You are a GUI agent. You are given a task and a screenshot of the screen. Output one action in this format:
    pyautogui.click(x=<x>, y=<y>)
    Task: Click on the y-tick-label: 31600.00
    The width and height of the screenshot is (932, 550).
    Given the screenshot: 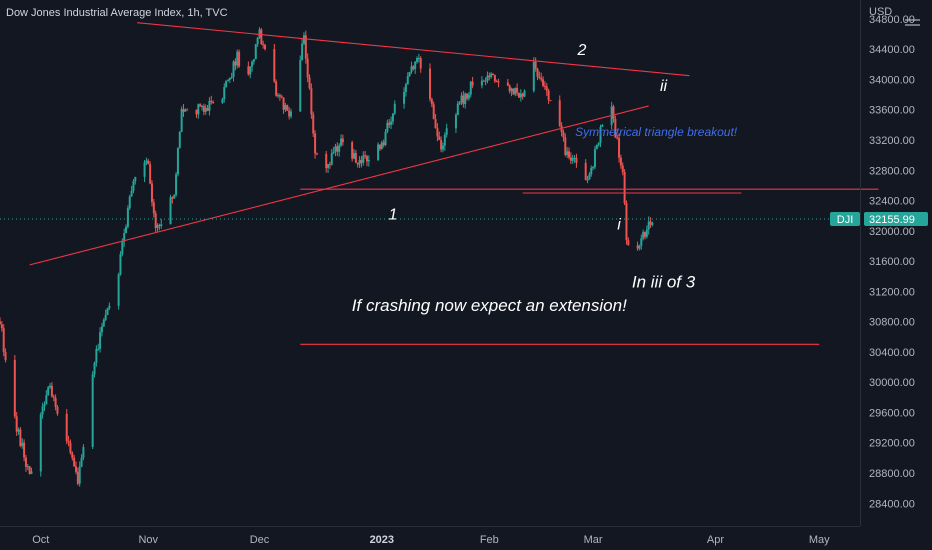 What is the action you would take?
    pyautogui.click(x=892, y=262)
    